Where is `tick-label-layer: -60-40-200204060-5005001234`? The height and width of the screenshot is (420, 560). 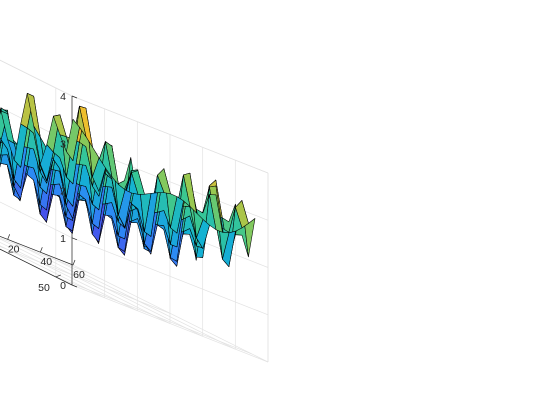 tick-label-layer: -60-40-200204060-5005001234 is located at coordinates (46, 192).